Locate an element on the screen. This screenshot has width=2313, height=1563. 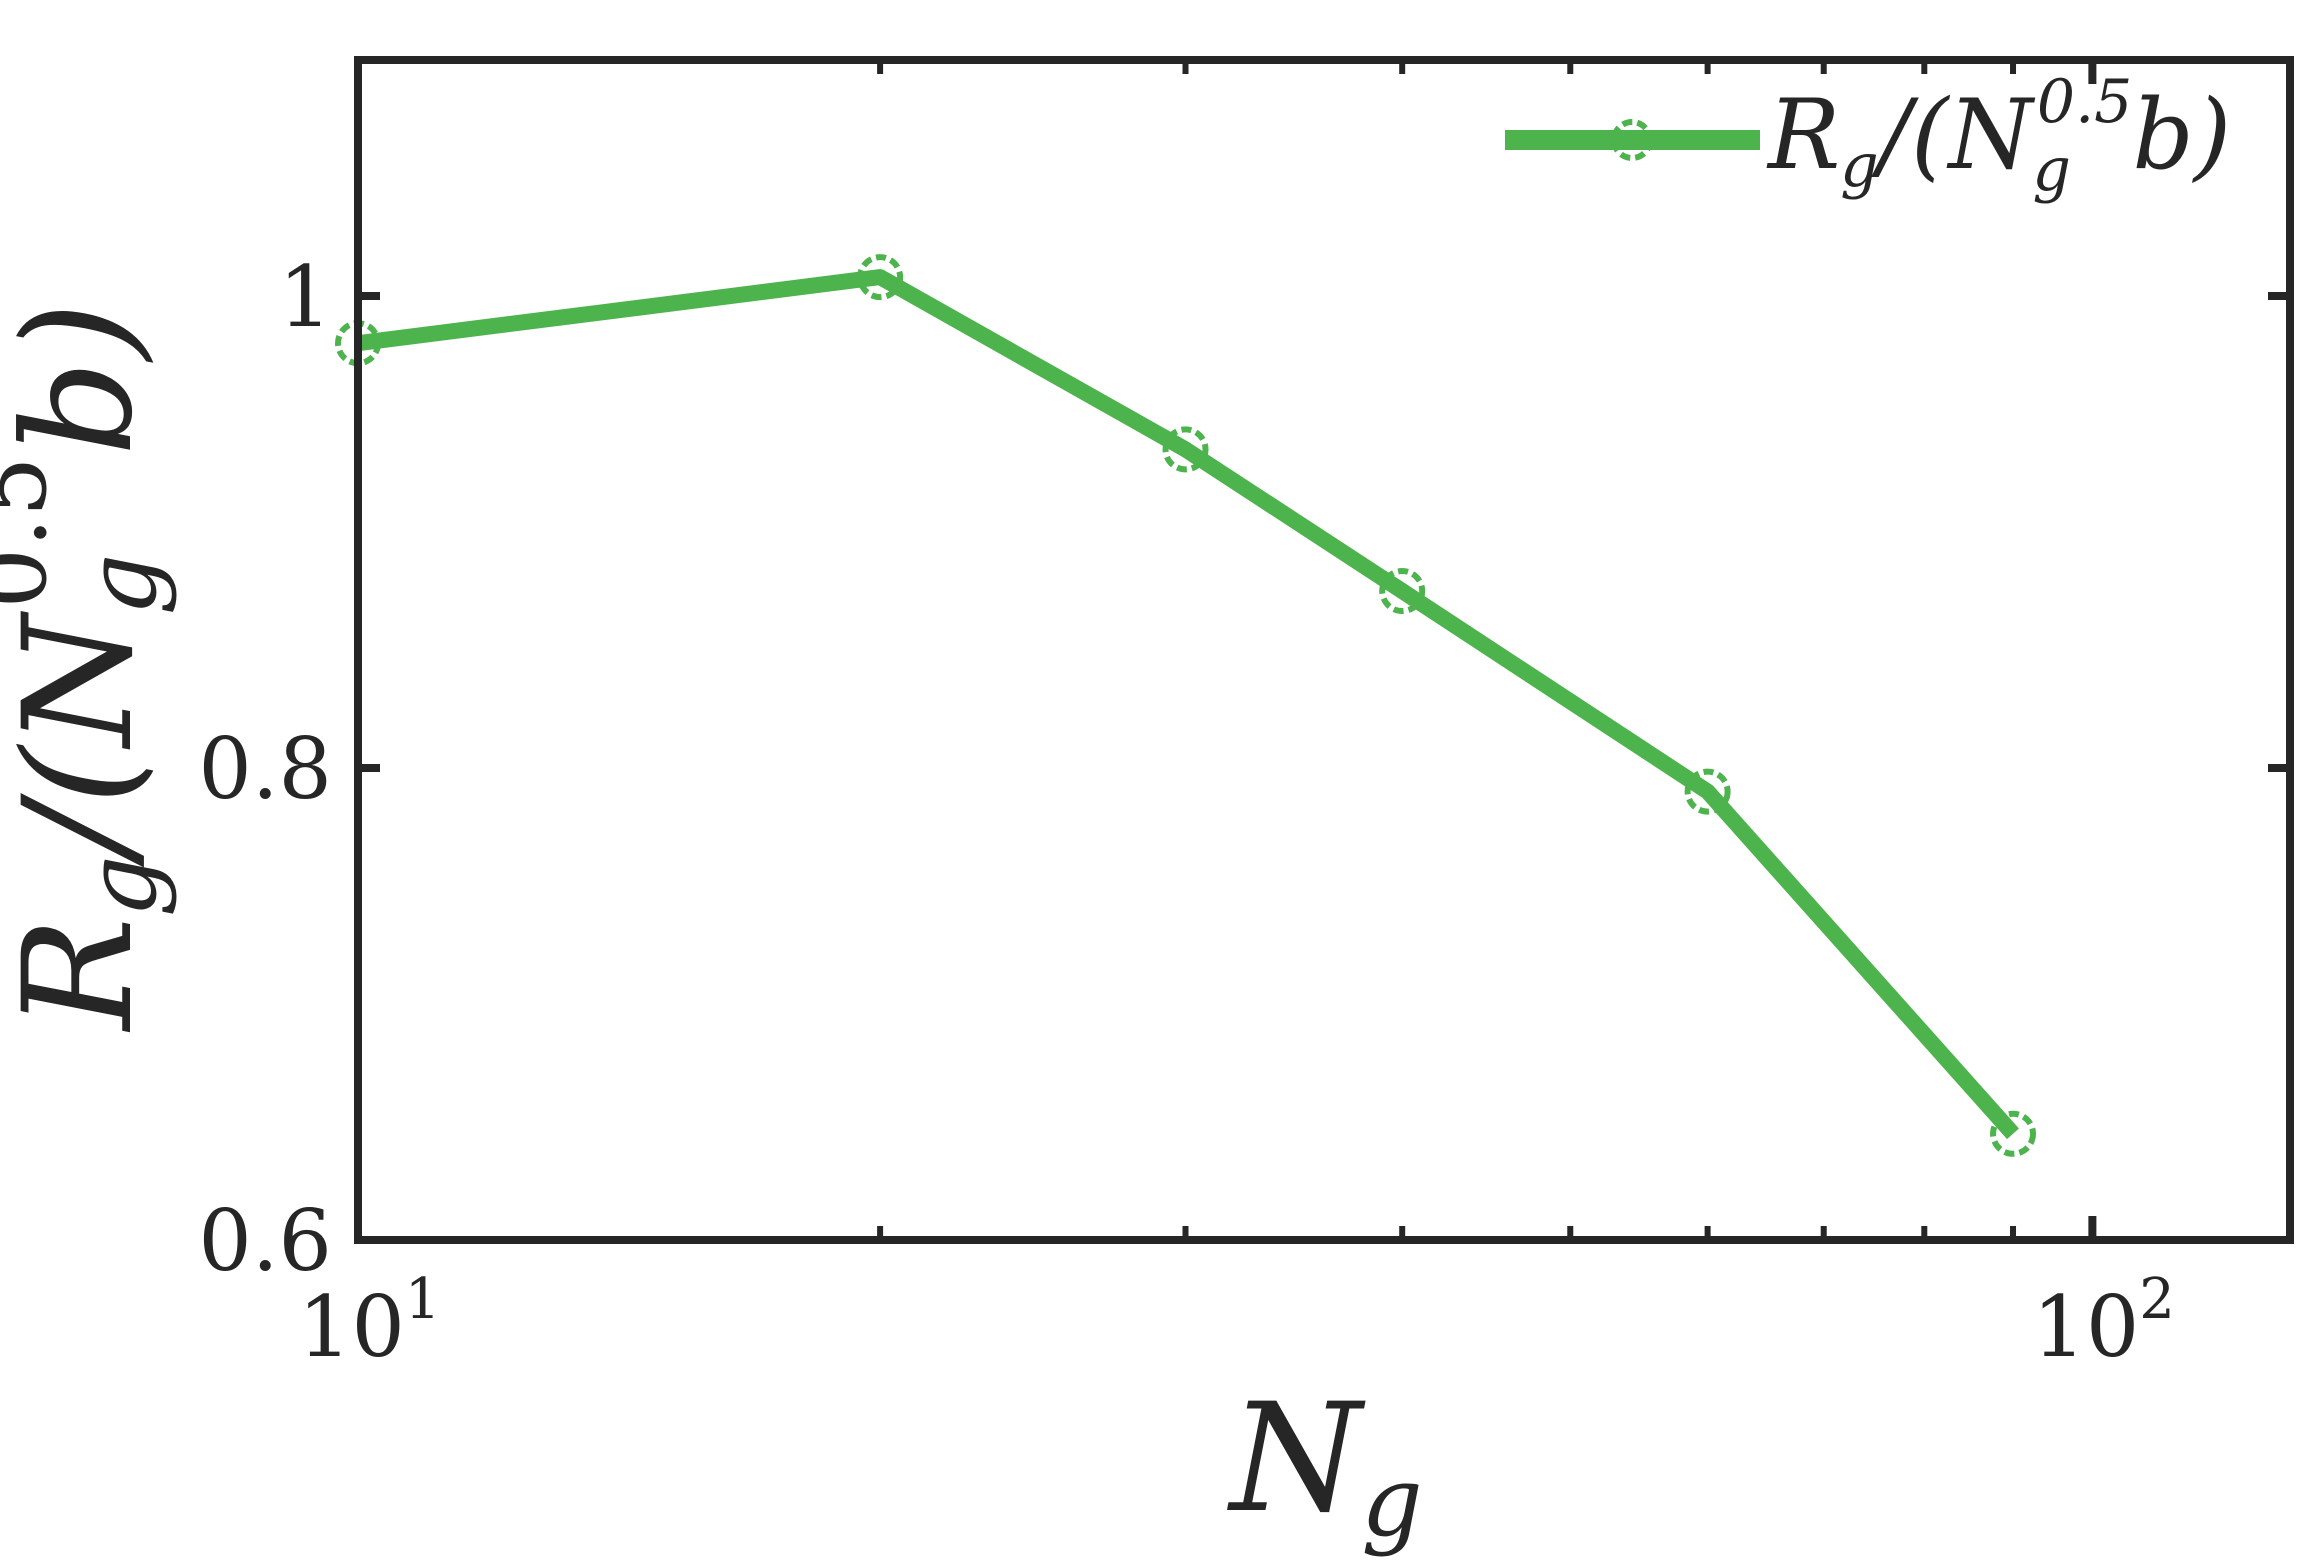
legend-marker is located at coordinates (1632, 140).